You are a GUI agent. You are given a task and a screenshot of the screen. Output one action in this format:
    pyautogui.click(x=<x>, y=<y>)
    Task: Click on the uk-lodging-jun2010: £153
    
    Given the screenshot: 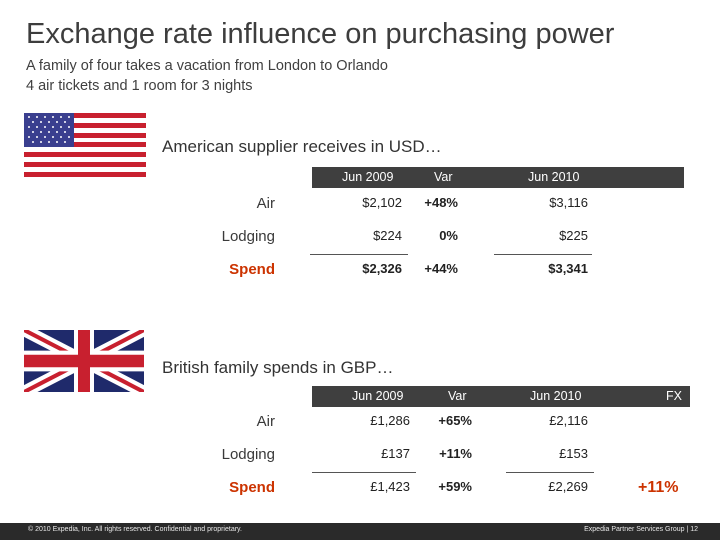 What is the action you would take?
    pyautogui.click(x=573, y=453)
    